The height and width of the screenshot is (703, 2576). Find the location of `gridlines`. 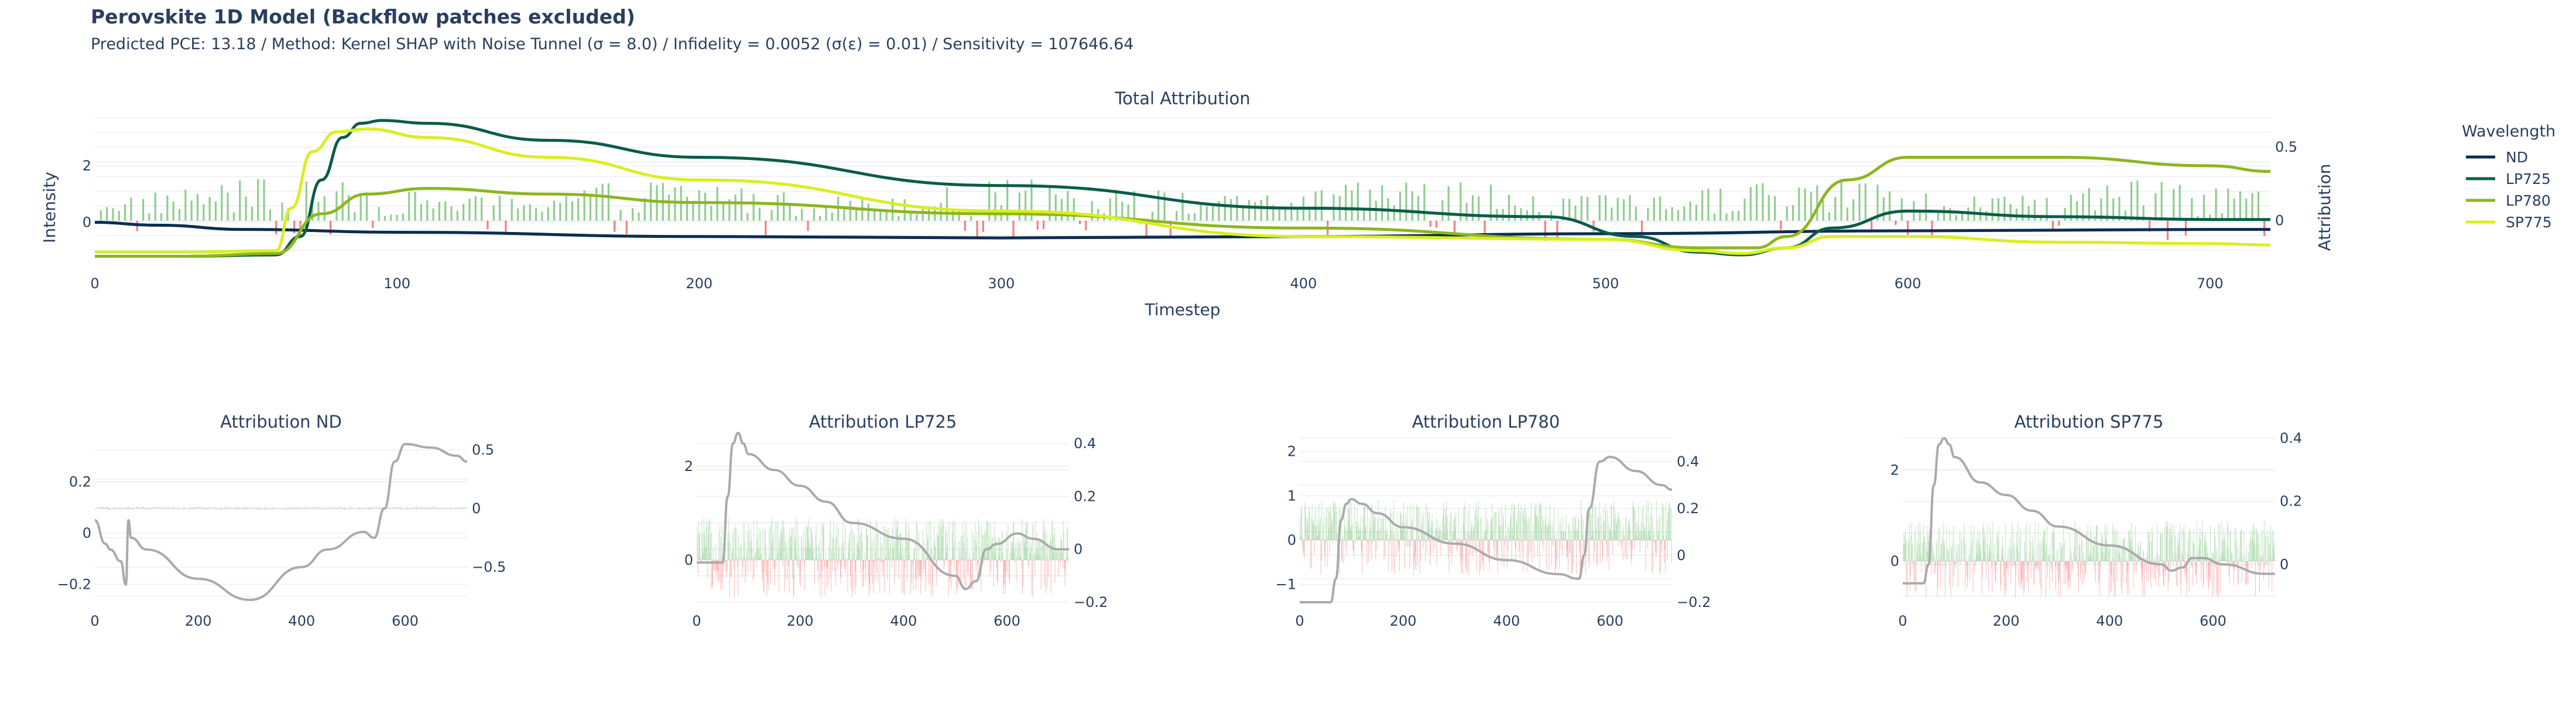

gridlines is located at coordinates (281, 523).